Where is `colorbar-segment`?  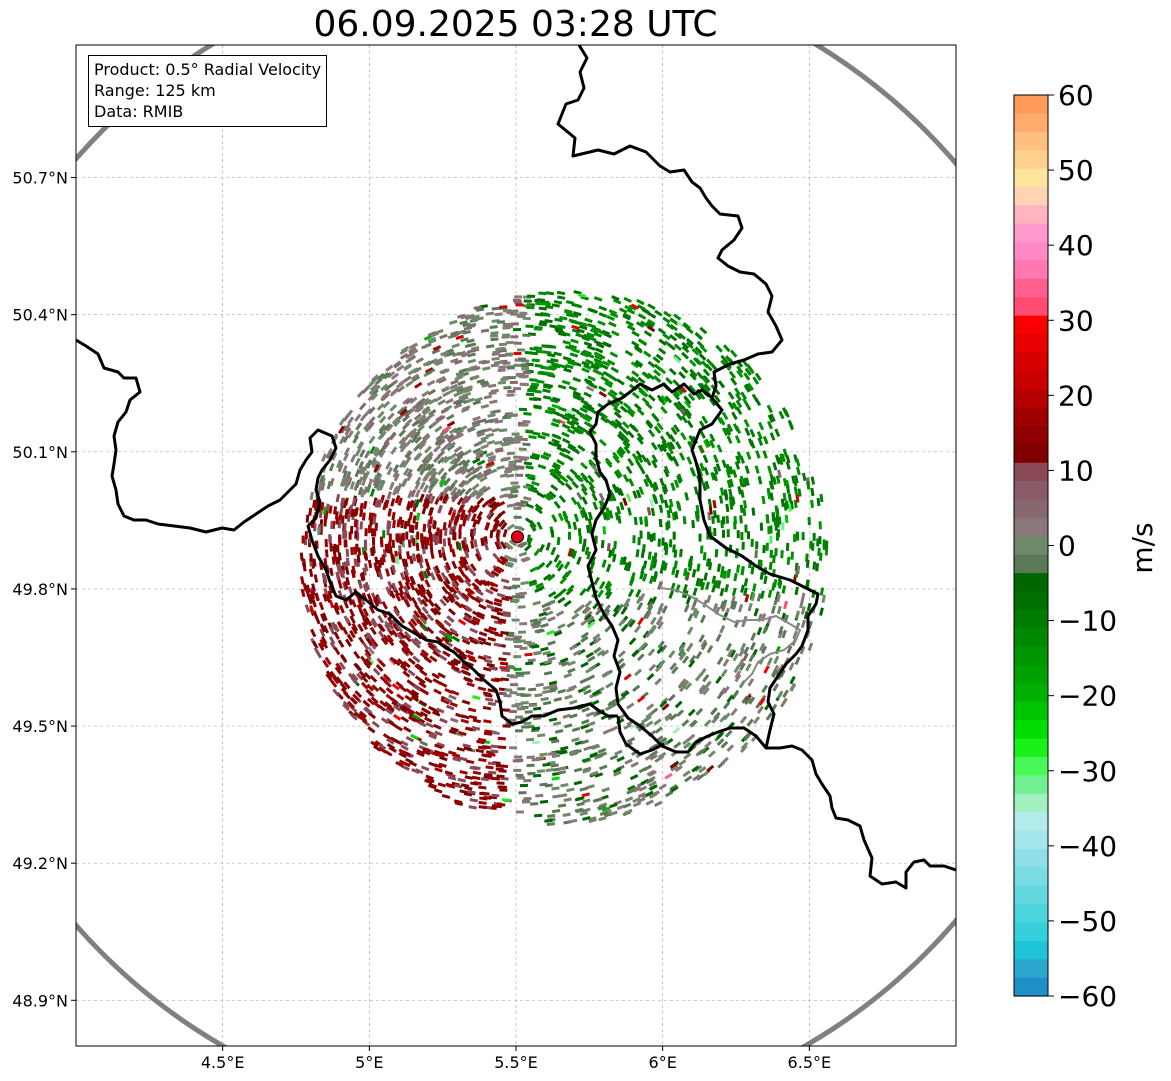
colorbar-segment is located at coordinates (1031, 858).